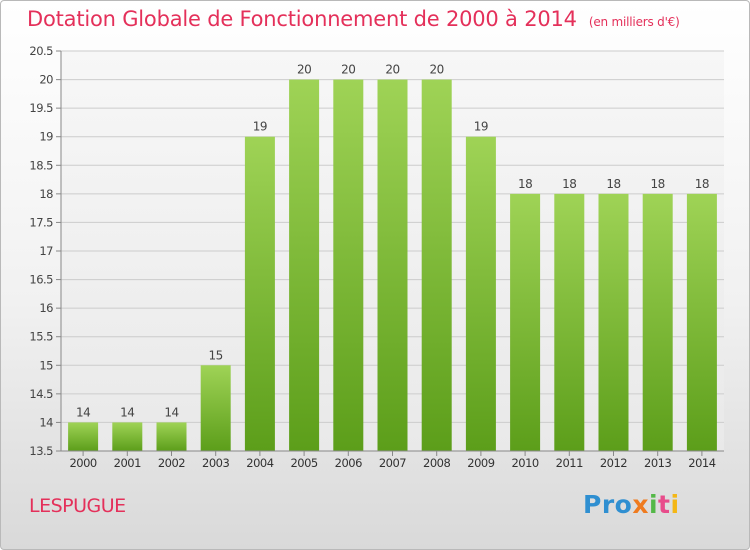 This screenshot has width=750, height=550. Describe the element at coordinates (46, 365) in the screenshot. I see `y-tick-label: 15` at that location.